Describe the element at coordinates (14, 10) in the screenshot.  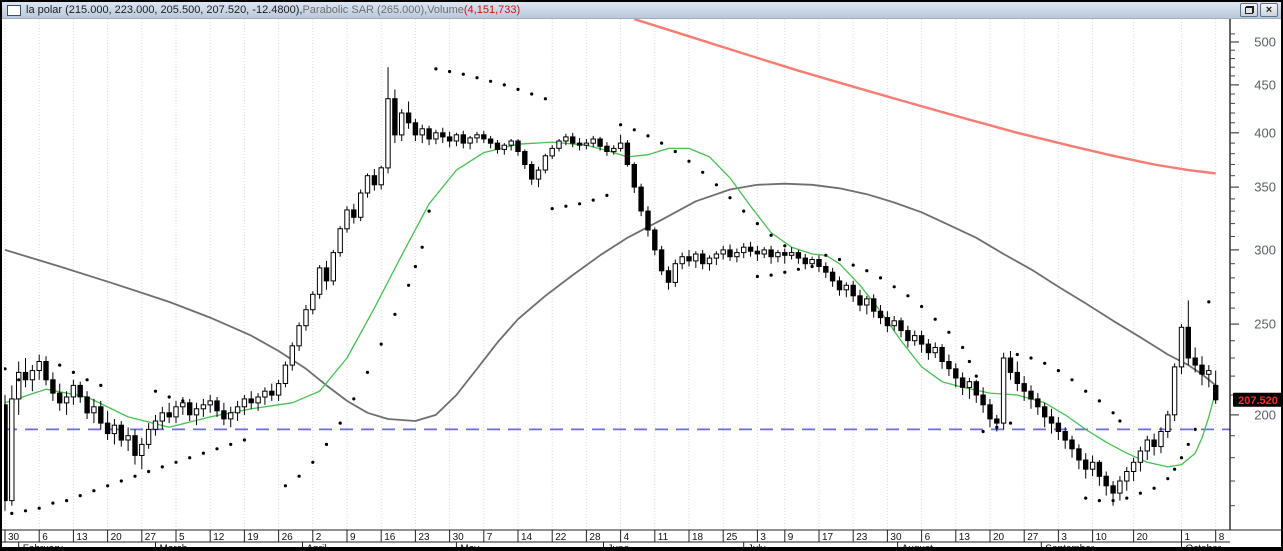
I see `window-icon` at that location.